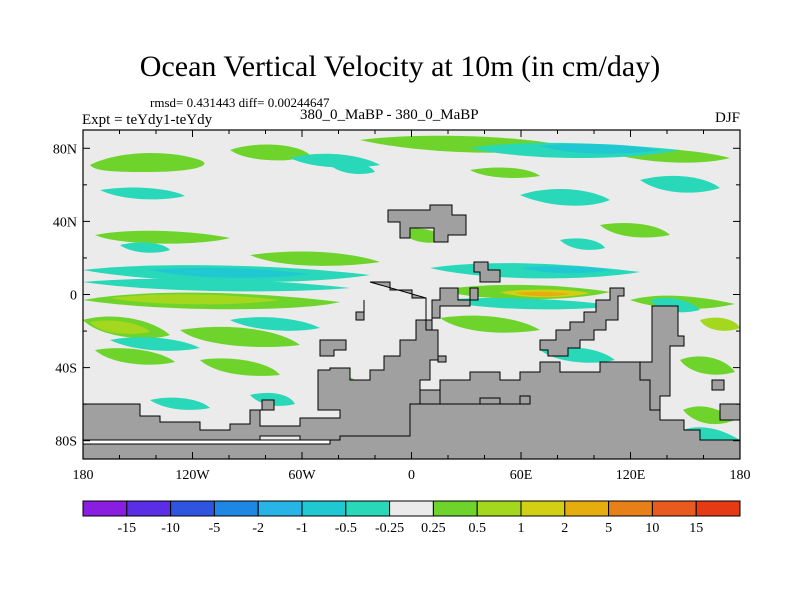 The image size is (800, 600). I want to click on stats-text: rmsd= 0.431443 diff= 0.00244647, so click(240, 102).